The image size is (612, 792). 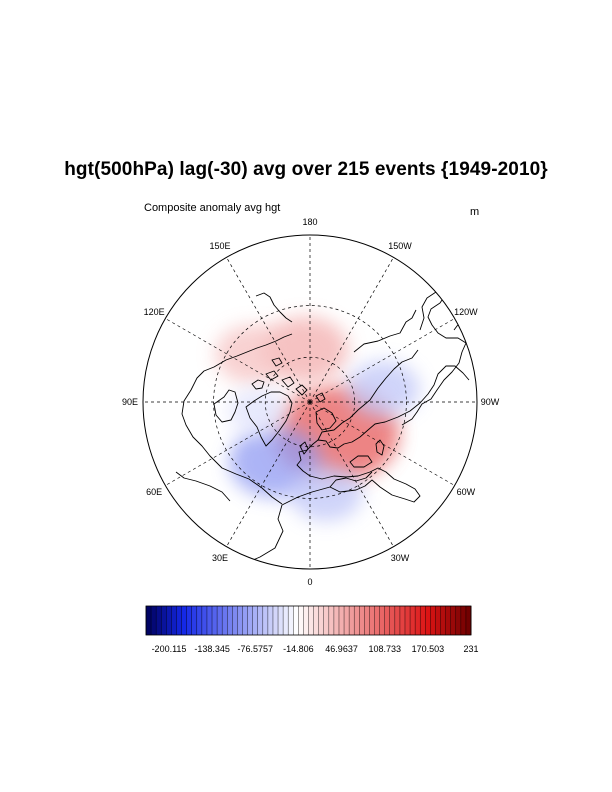 I want to click on lon-label: 30E, so click(x=220, y=558).